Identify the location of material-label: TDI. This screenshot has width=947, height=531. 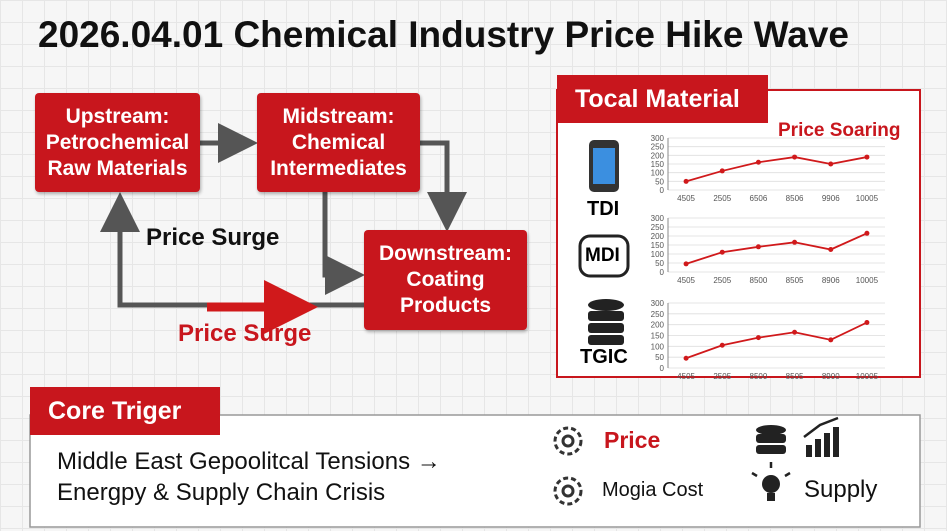
(603, 209).